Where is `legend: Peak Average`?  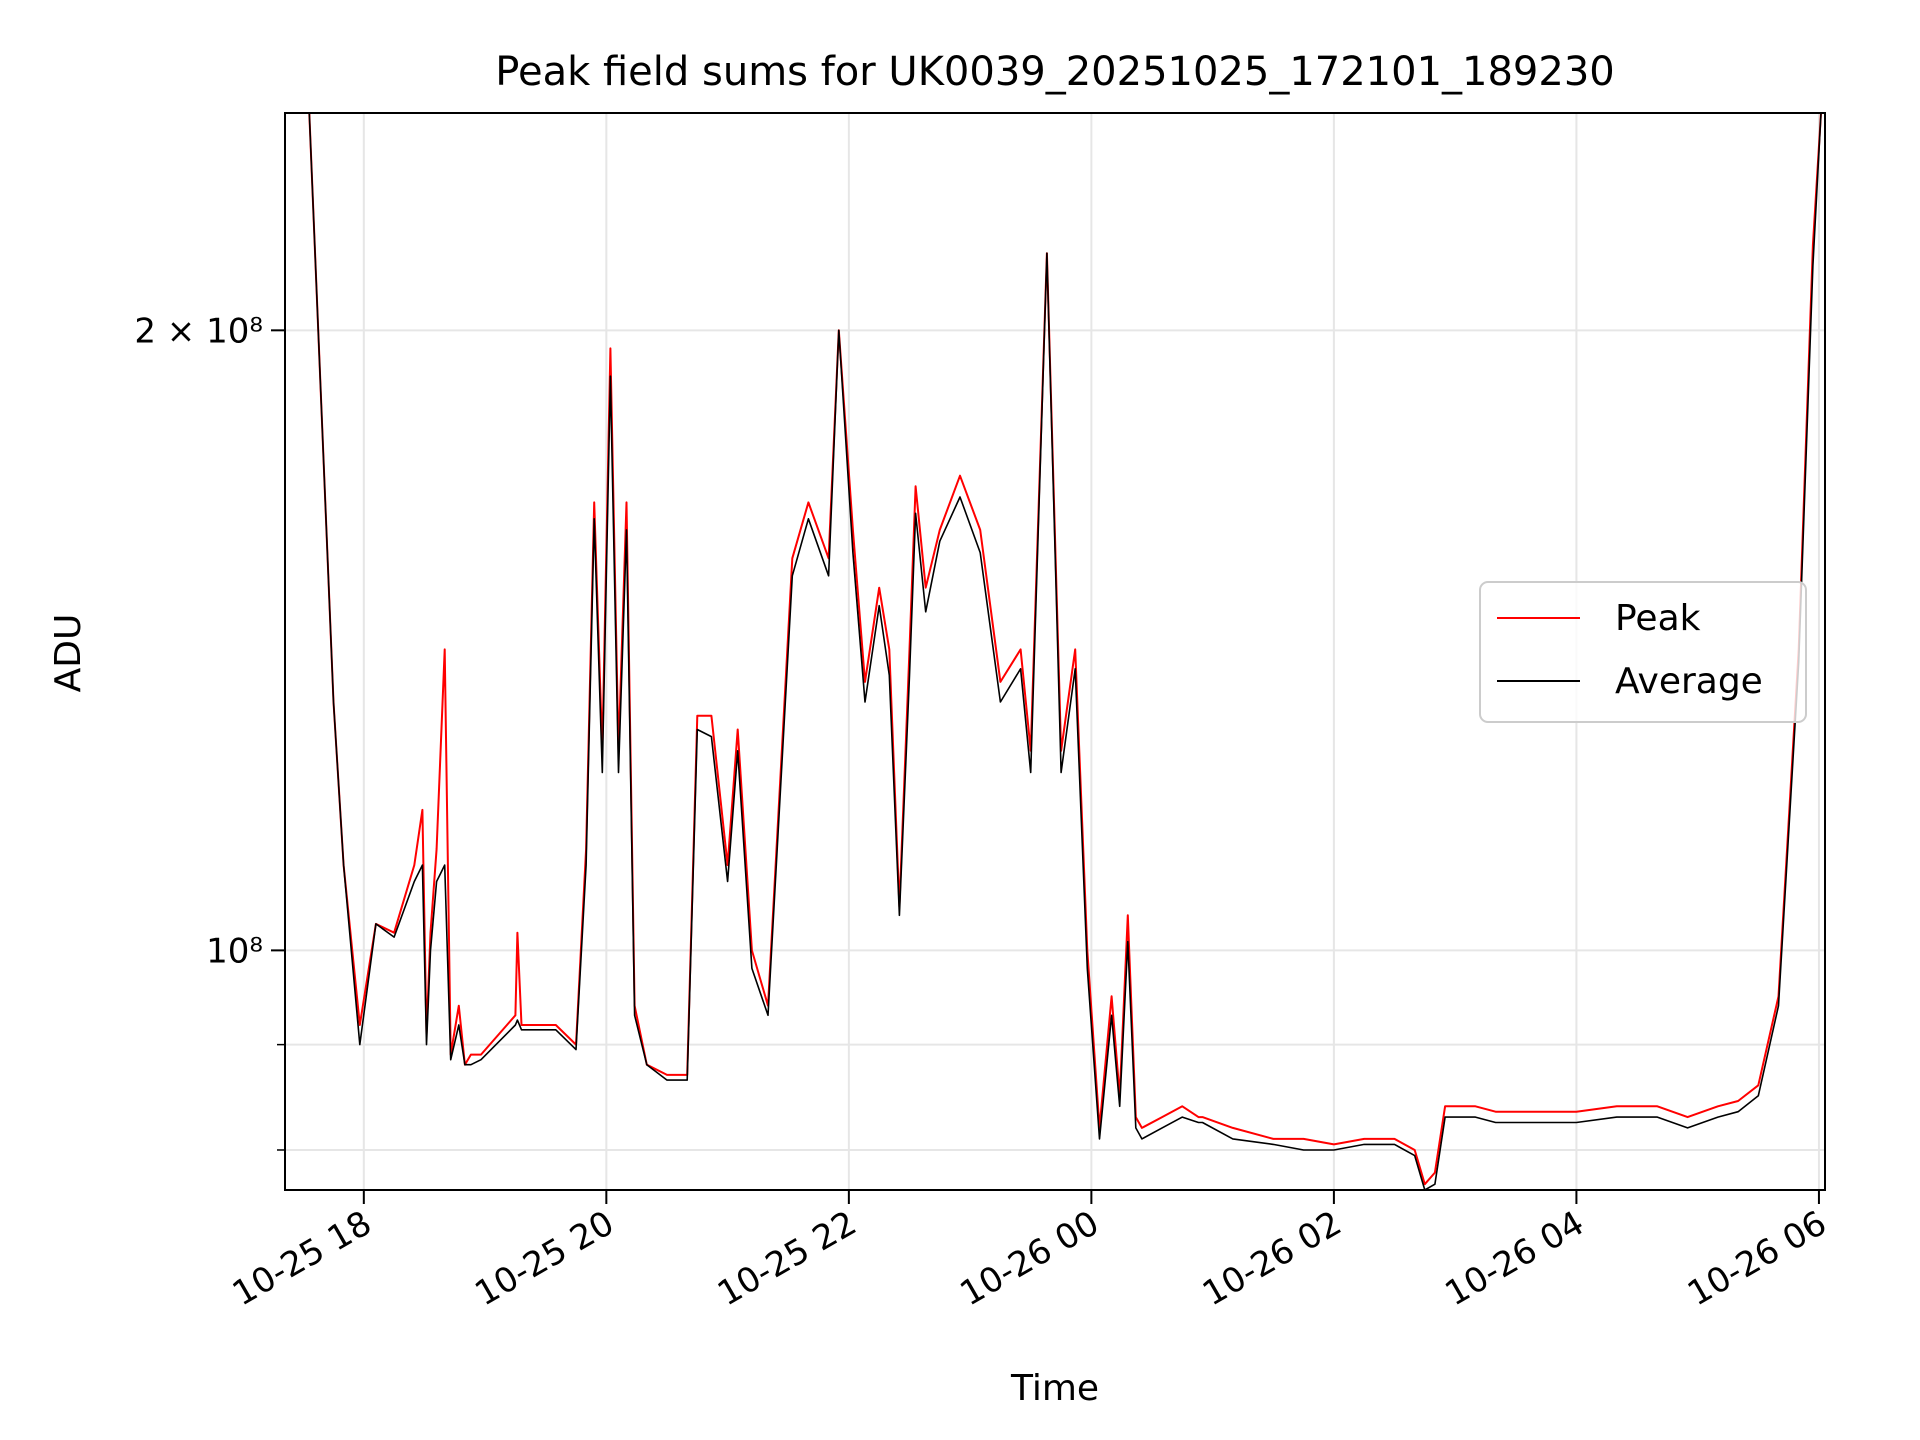
legend: Peak Average is located at coordinates (1643, 652).